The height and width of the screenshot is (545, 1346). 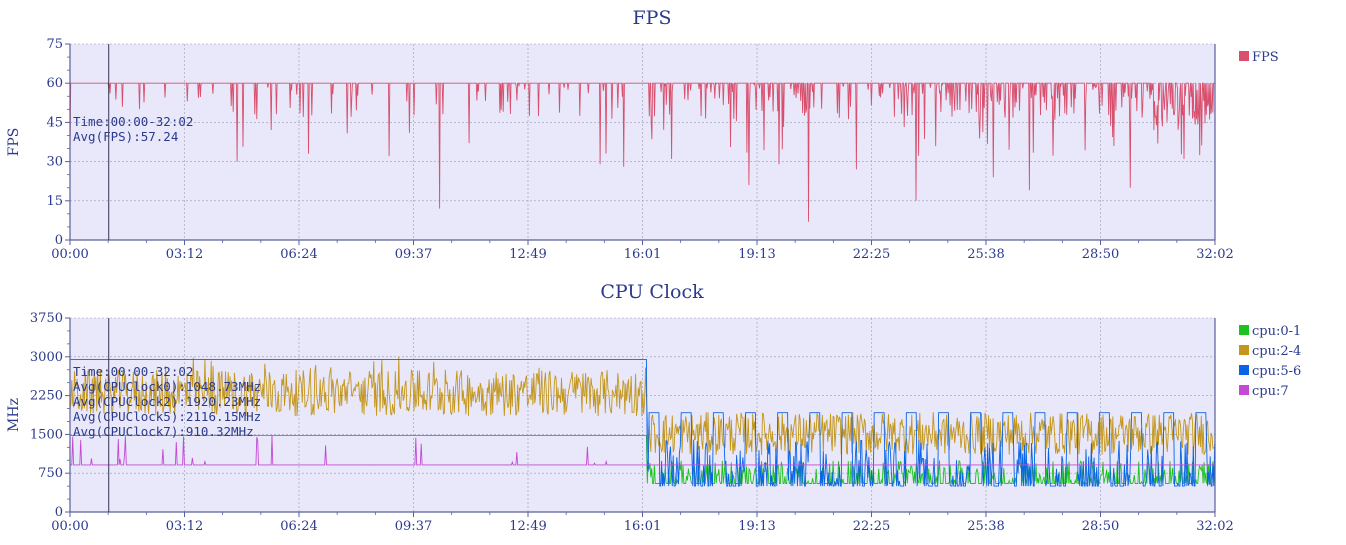 What do you see at coordinates (54, 44) in the screenshot?
I see `y-tick-label: 75` at bounding box center [54, 44].